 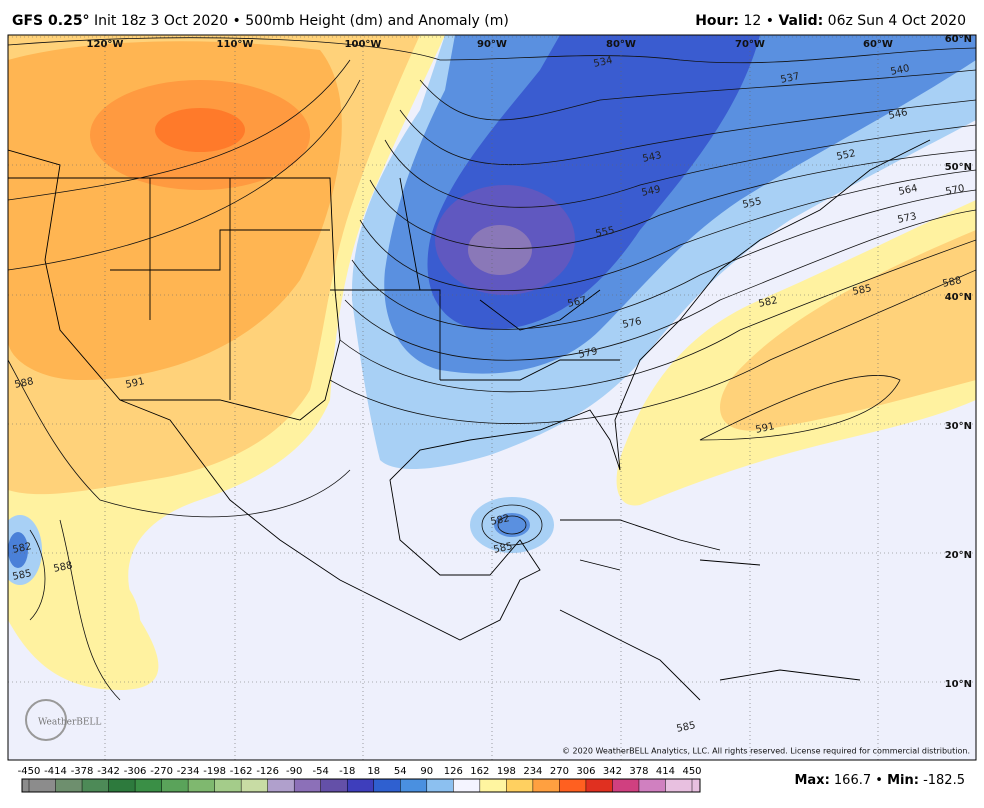 What do you see at coordinates (878, 44) in the screenshot?
I see `longitude-label: 60°W` at bounding box center [878, 44].